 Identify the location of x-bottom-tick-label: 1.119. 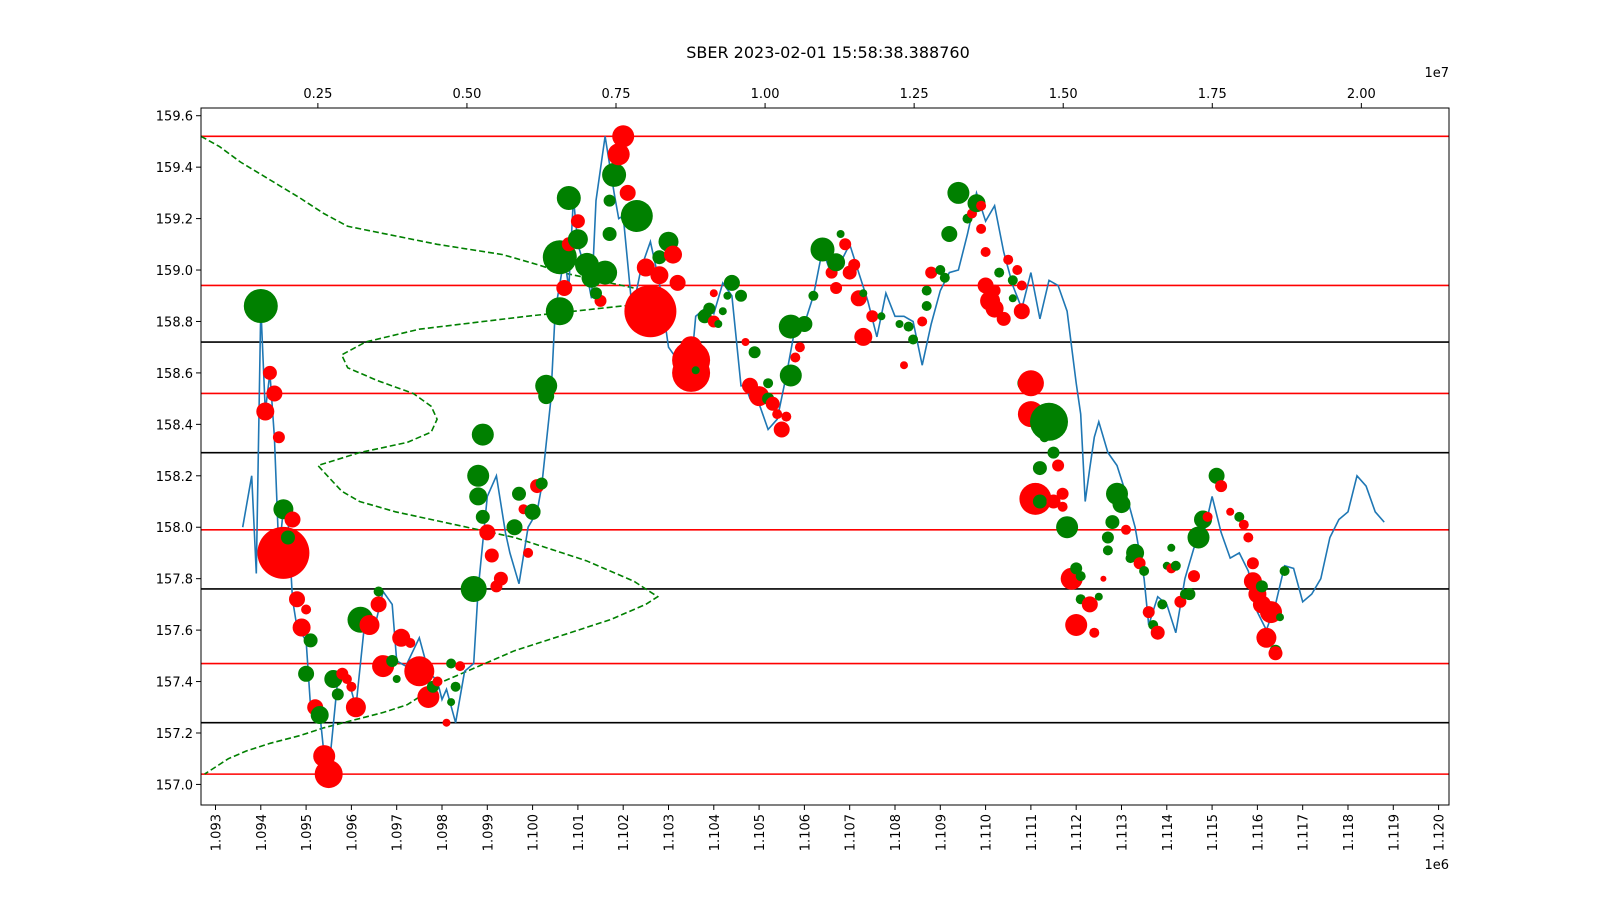
(1394, 832).